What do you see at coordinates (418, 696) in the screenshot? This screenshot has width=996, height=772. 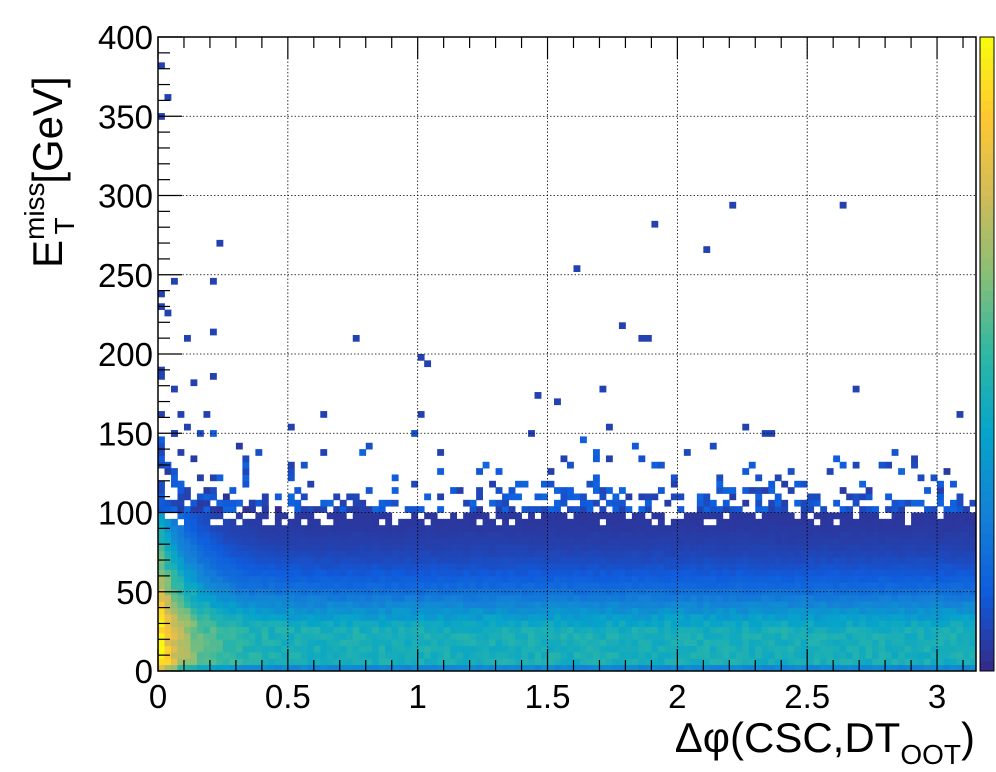 I see `x-tick-label: 1` at bounding box center [418, 696].